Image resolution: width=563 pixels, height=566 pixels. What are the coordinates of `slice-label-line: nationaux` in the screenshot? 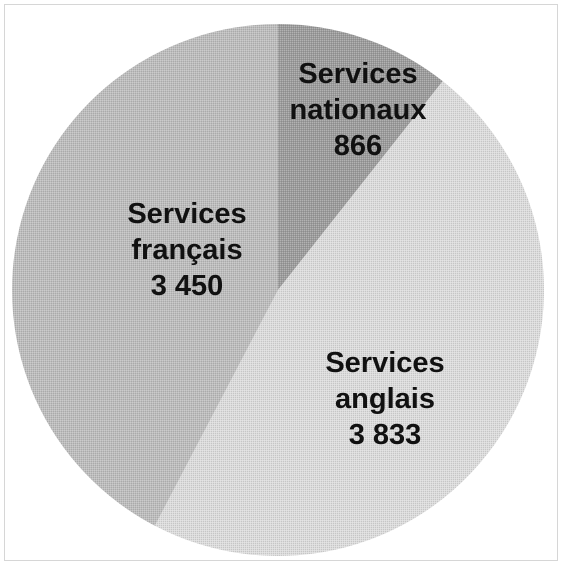 It's located at (358, 110).